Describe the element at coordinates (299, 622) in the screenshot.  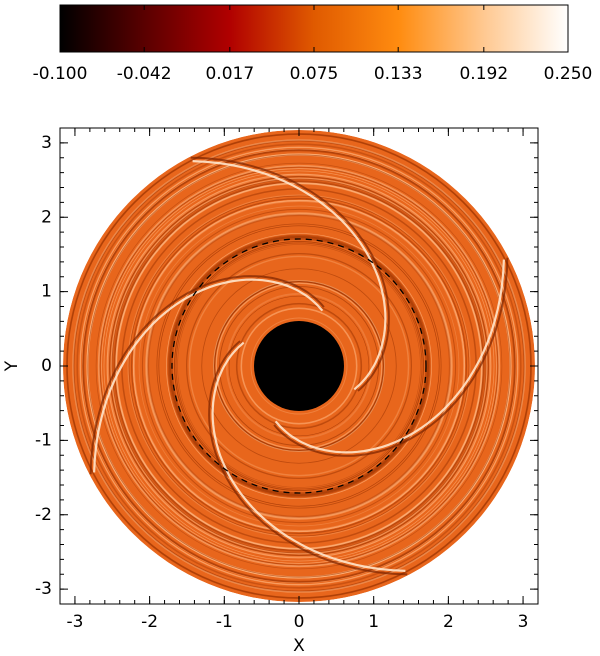
I see `x-tick-label: 0` at that location.